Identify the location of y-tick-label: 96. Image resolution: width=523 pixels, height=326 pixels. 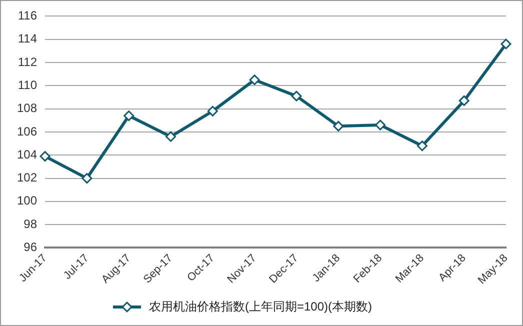
(31, 247).